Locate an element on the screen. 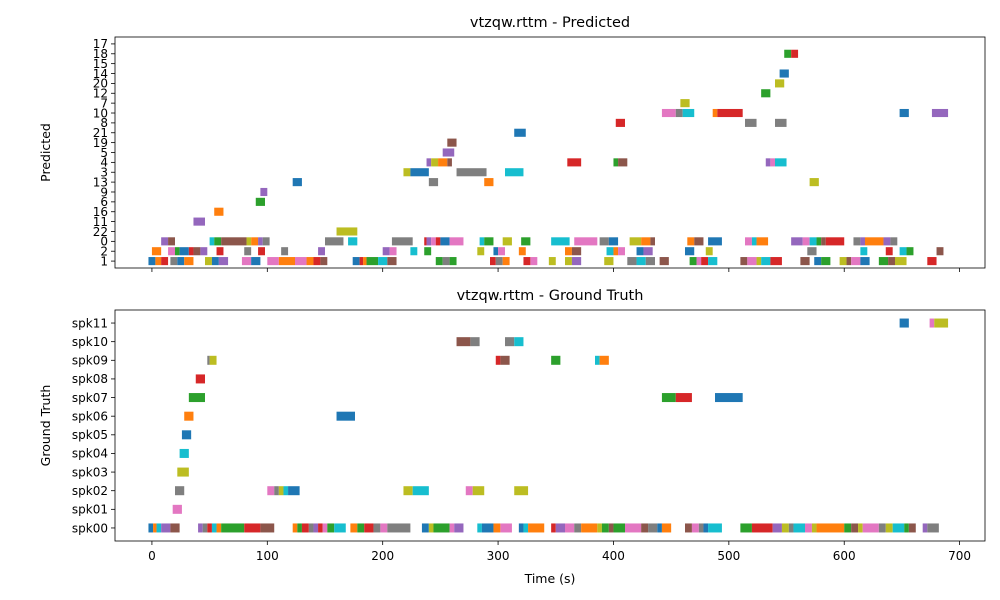 The height and width of the screenshot is (600, 1000). y-tick-label: 16 is located at coordinates (100, 212).